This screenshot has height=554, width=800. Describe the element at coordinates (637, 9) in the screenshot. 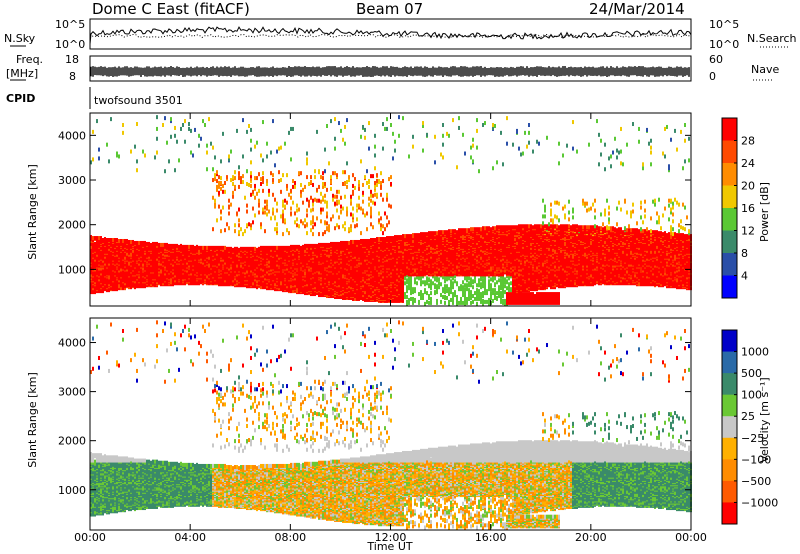

I see `date-title: 24/Mar/2014` at that location.